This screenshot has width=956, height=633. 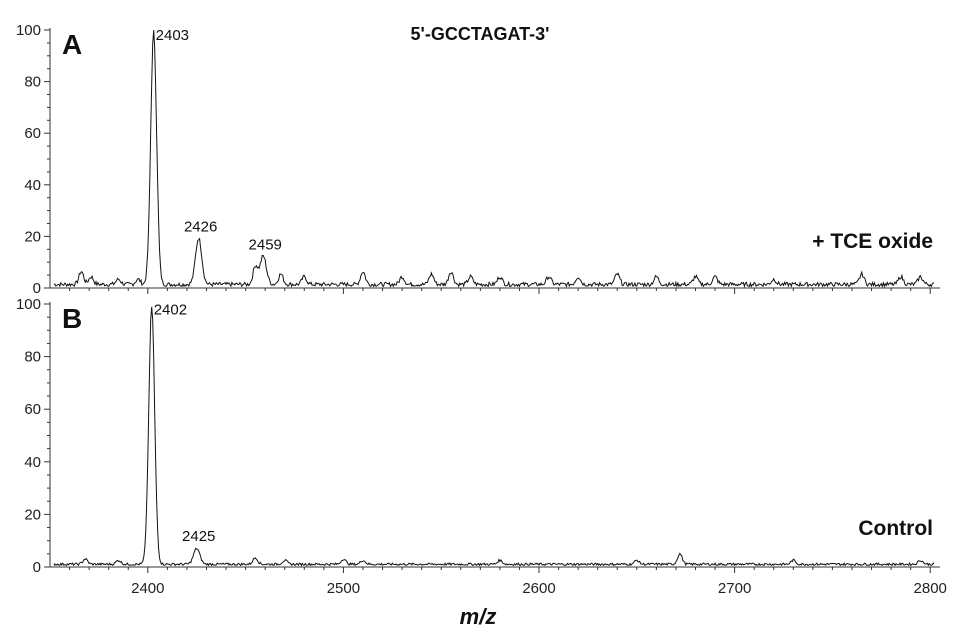 I want to click on x-tick-label: 2600, so click(x=538, y=588).